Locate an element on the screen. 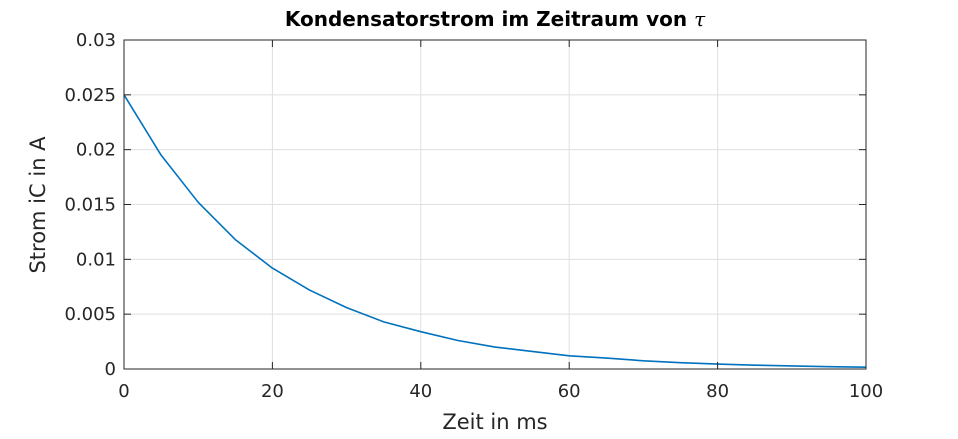 The image size is (958, 439). y-tick-label: 0 is located at coordinates (110, 369).